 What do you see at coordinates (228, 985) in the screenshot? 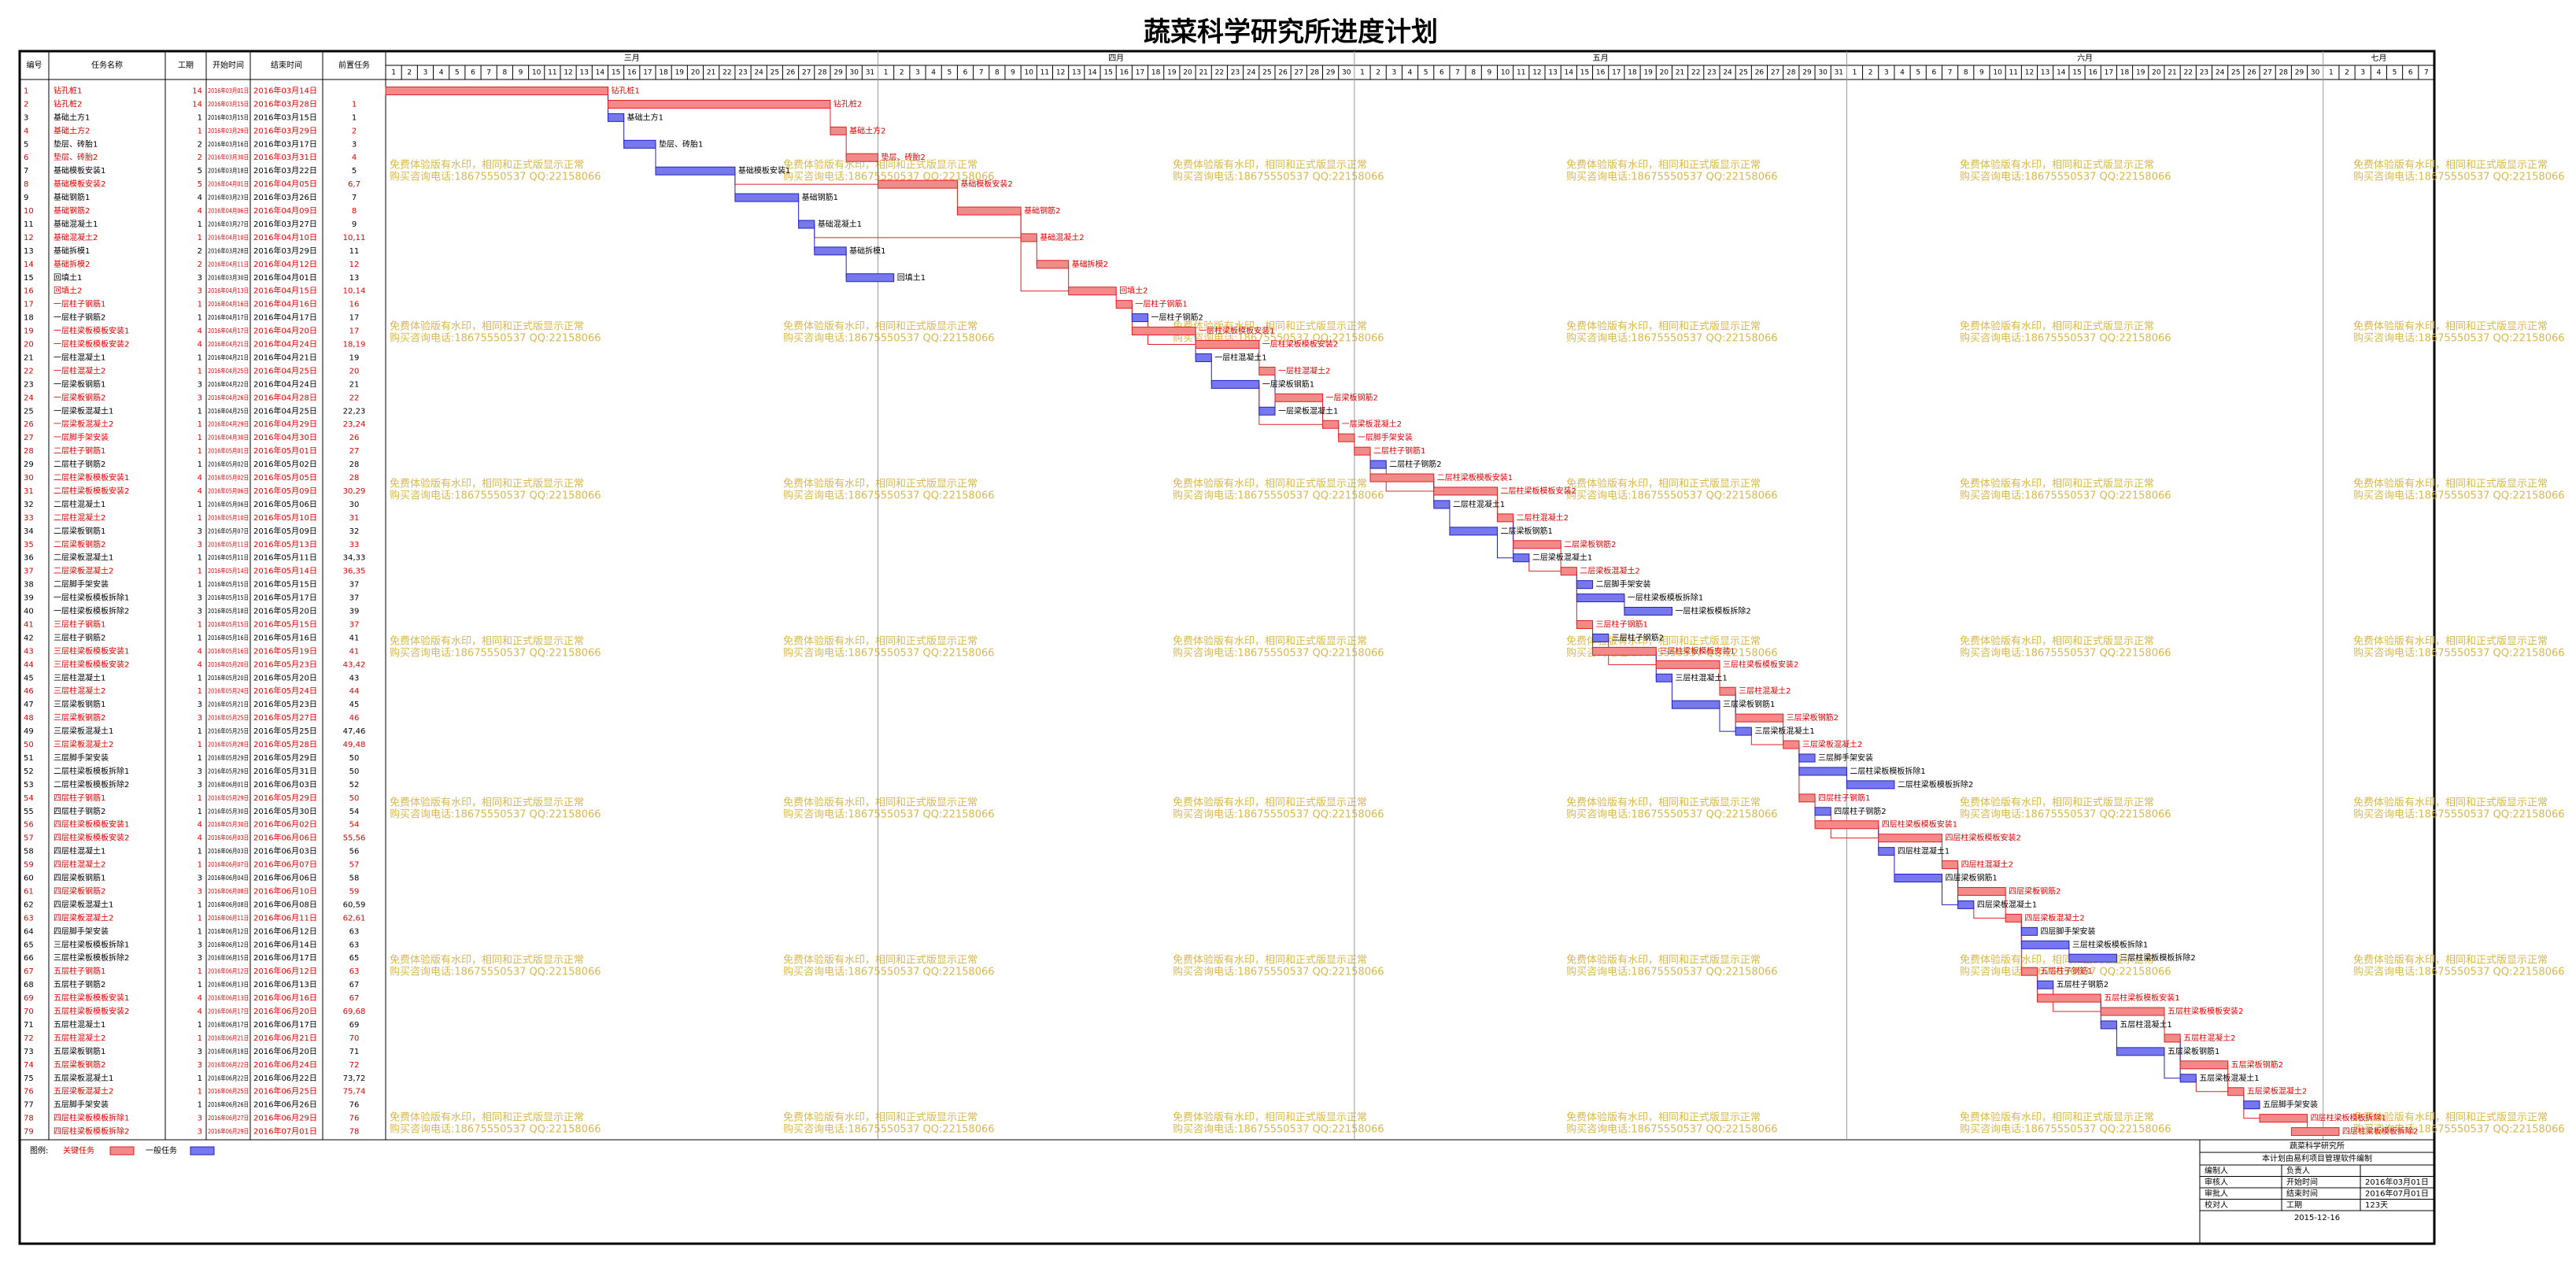
I see `task-start: 2016年06月13日` at bounding box center [228, 985].